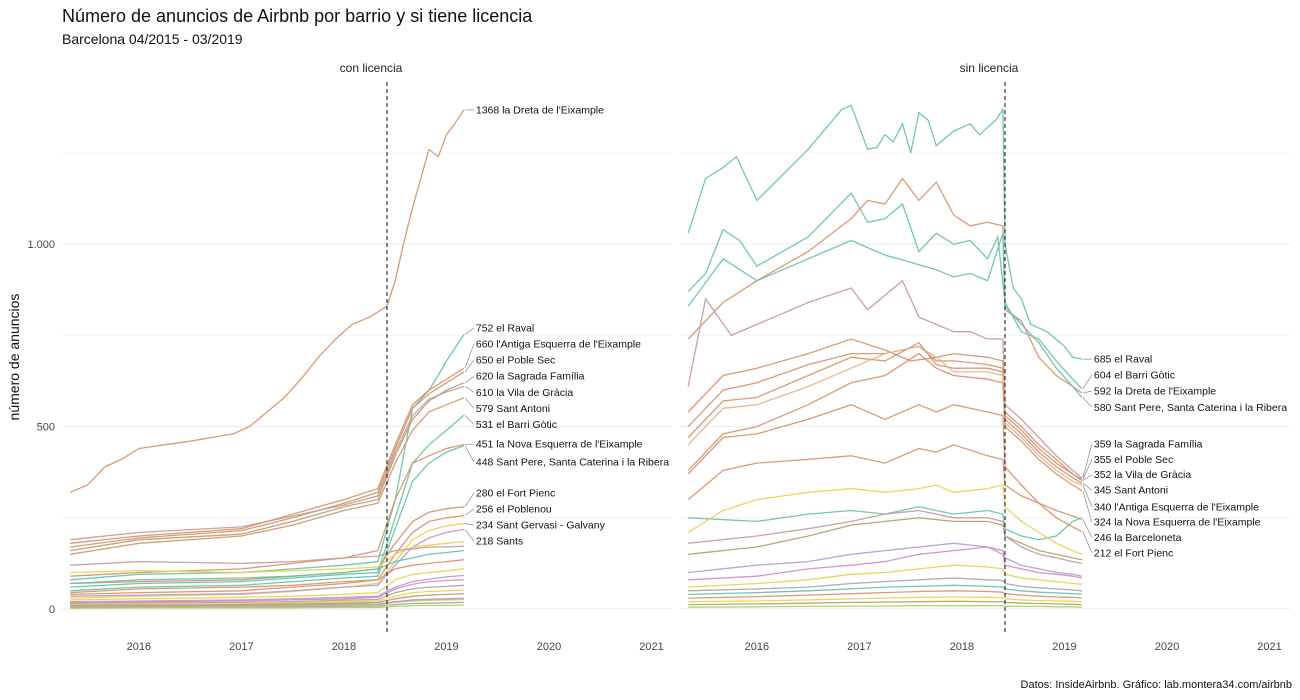  I want to click on series-end-label: 579 Sant Antoni, so click(513, 409).